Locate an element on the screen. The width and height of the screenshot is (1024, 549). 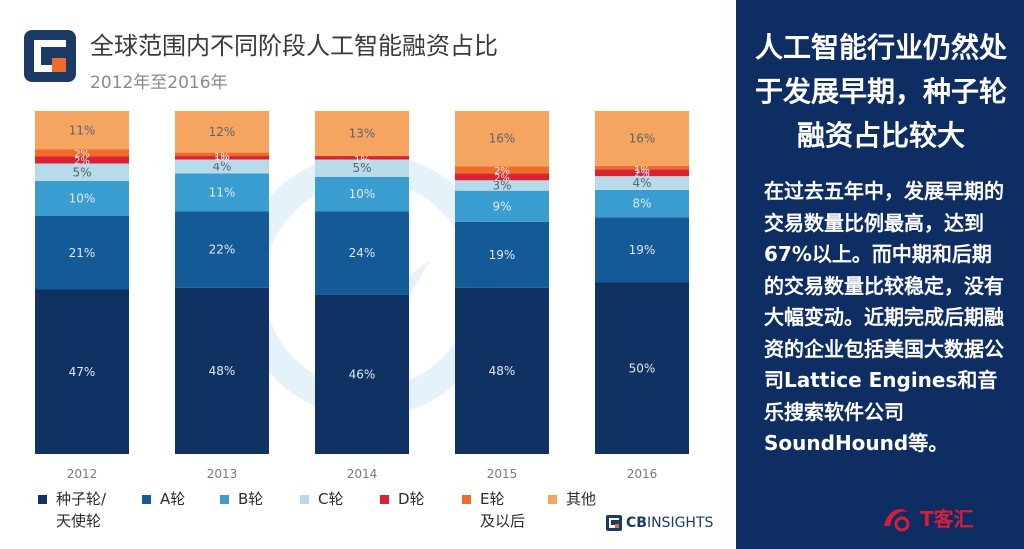
chart-subtitle: 2012年至2016年 is located at coordinates (159, 83).